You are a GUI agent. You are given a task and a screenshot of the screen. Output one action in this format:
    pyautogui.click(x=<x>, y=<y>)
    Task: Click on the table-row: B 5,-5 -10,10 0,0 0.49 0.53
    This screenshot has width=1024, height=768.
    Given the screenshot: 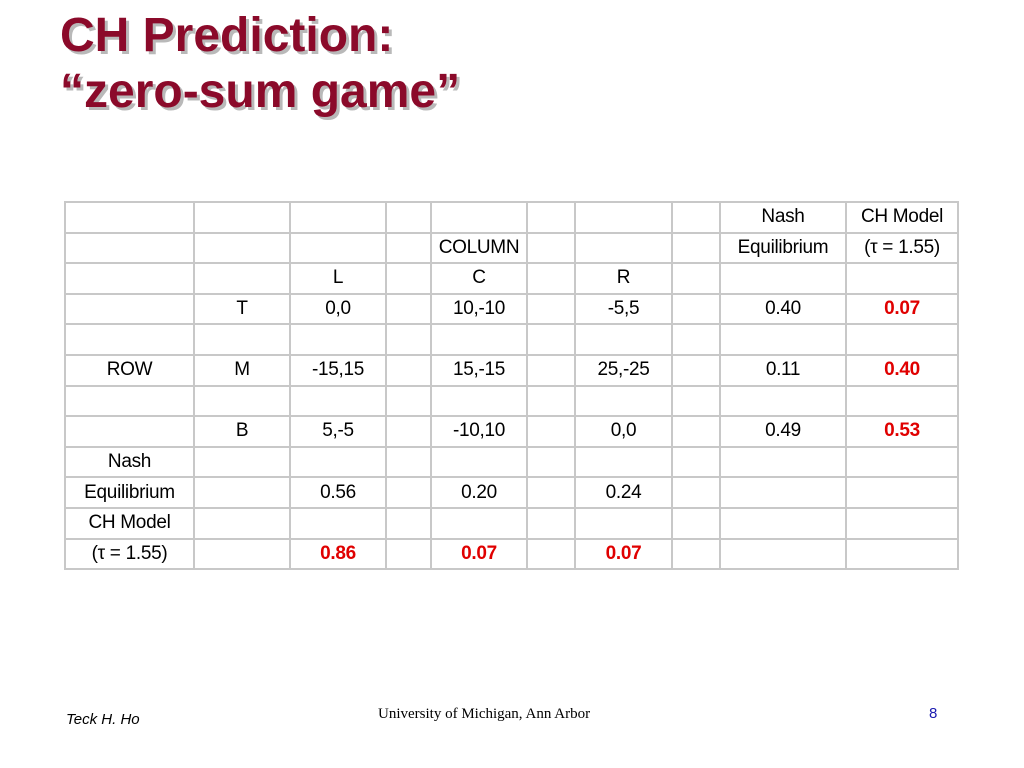 What is the action you would take?
    pyautogui.click(x=511, y=431)
    